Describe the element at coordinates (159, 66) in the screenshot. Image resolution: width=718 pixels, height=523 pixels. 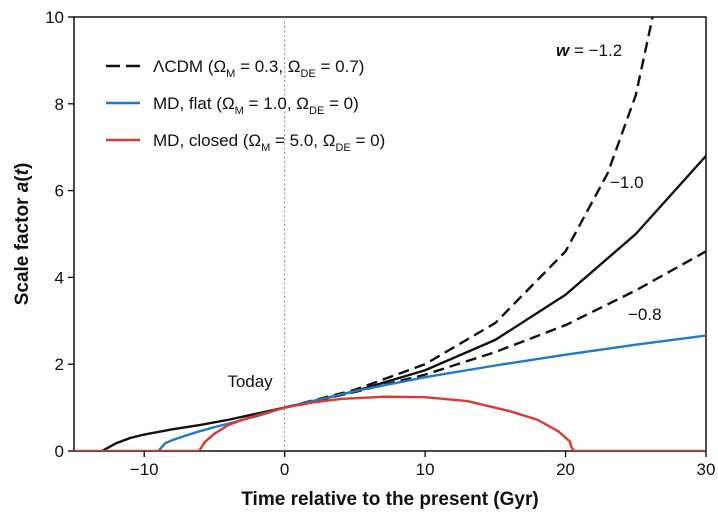
I see `legend-lambda: Λ` at that location.